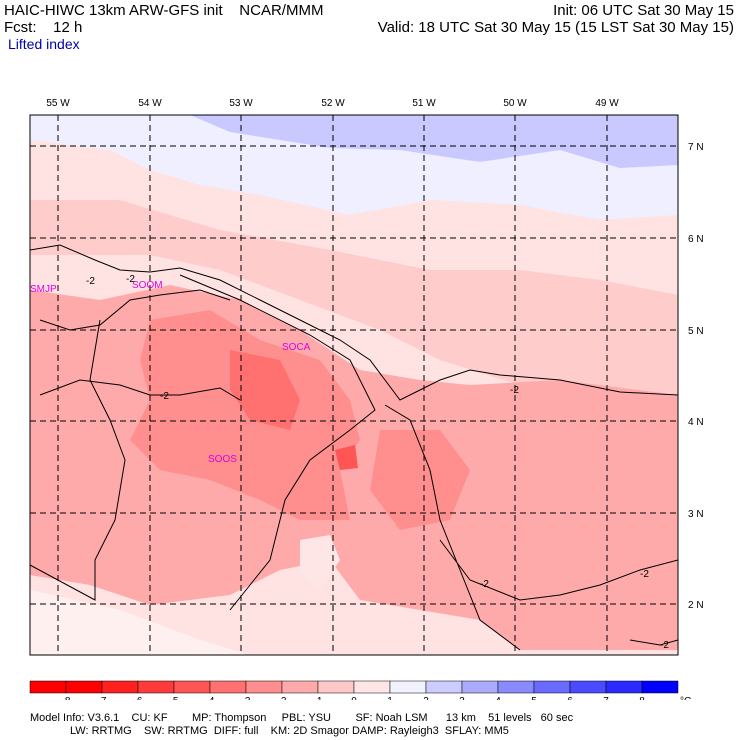 This screenshot has height=740, width=740. I want to click on lon-label: 50 W, so click(515, 103).